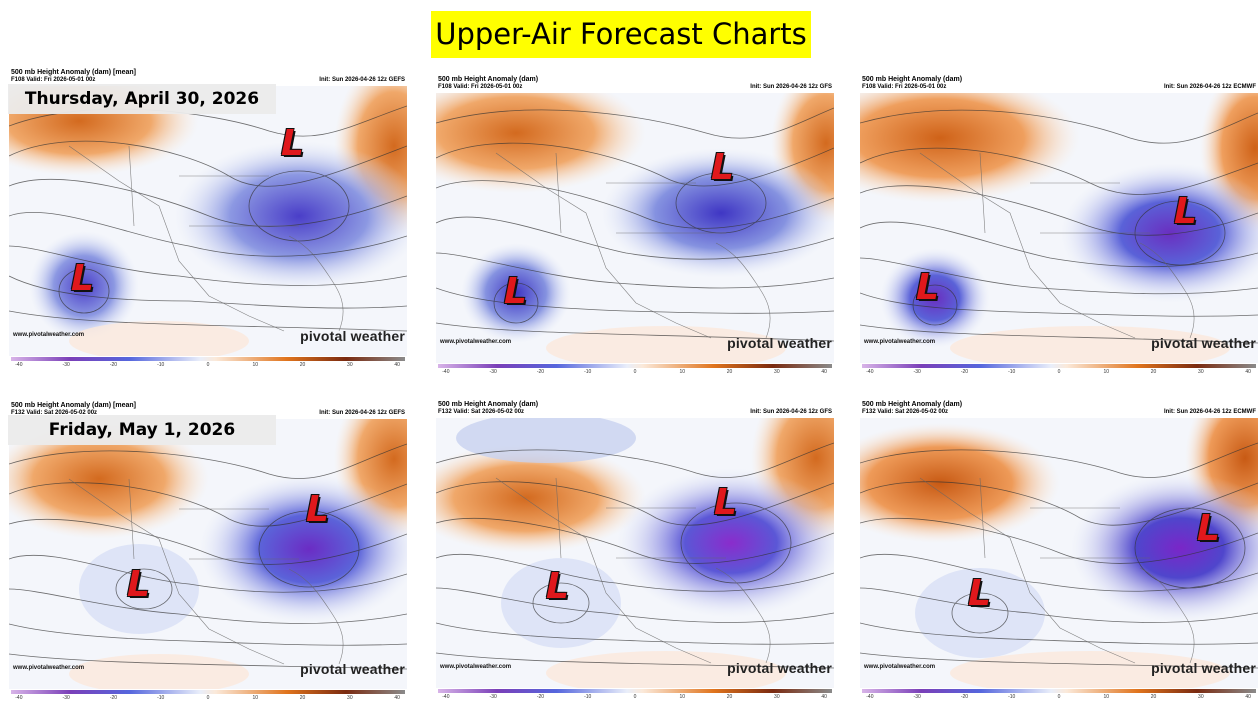  What do you see at coordinates (362, 413) in the screenshot?
I see `panel-init-time: Init: Sun 2026-04-26 12z GEFS` at bounding box center [362, 413].